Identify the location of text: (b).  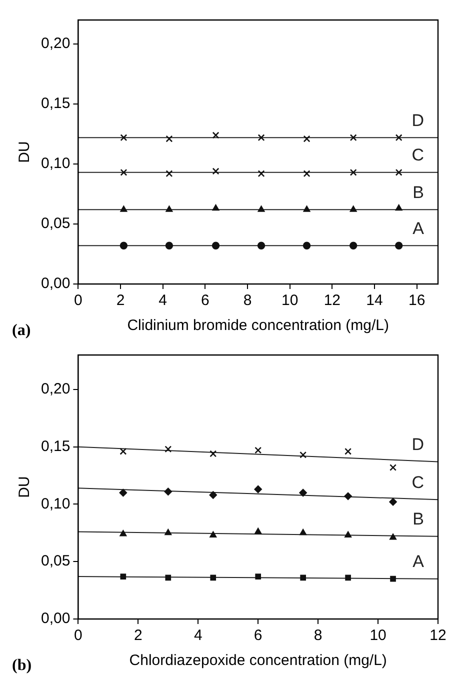
(22, 665).